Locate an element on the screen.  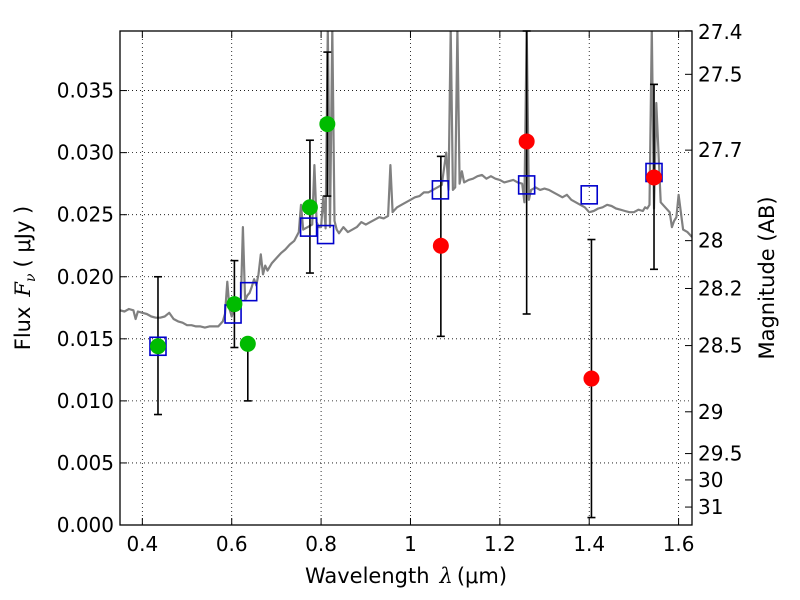
y-tick-label: 0.015 is located at coordinates (85, 339).